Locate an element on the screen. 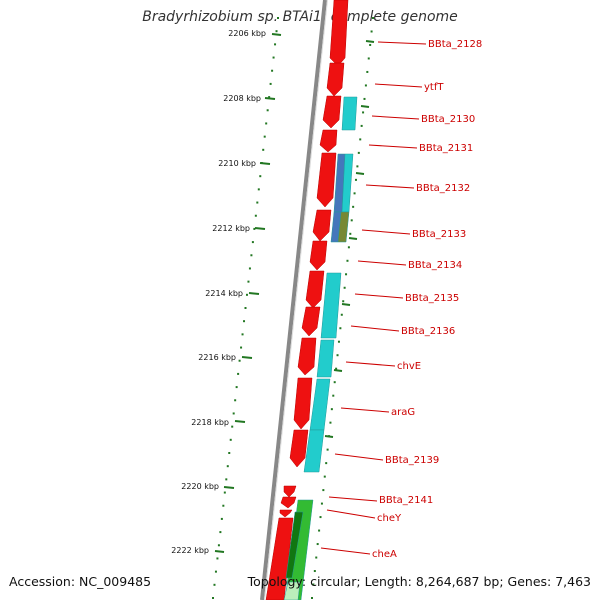  tick-label: 2210 kbp is located at coordinates (237, 163).